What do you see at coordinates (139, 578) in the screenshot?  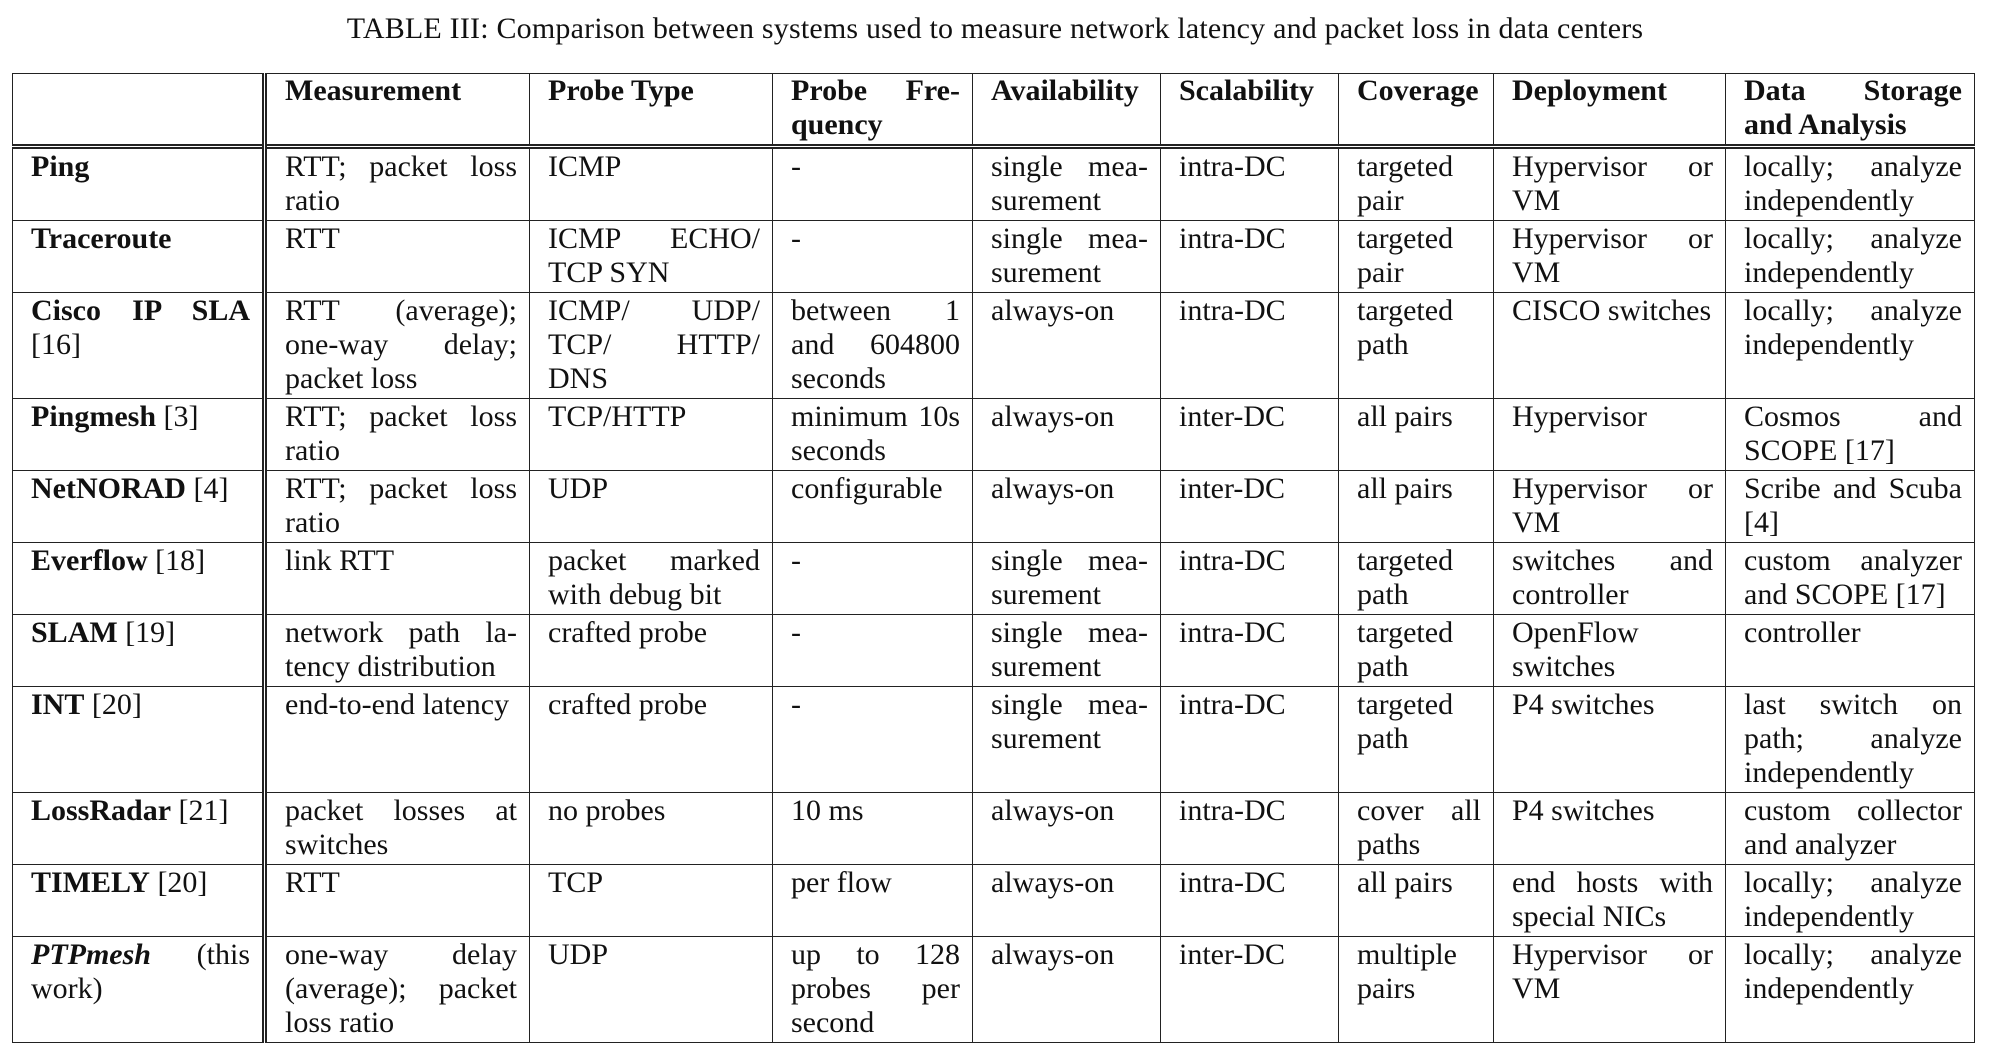 I see `cell-system: Everflow [18]` at bounding box center [139, 578].